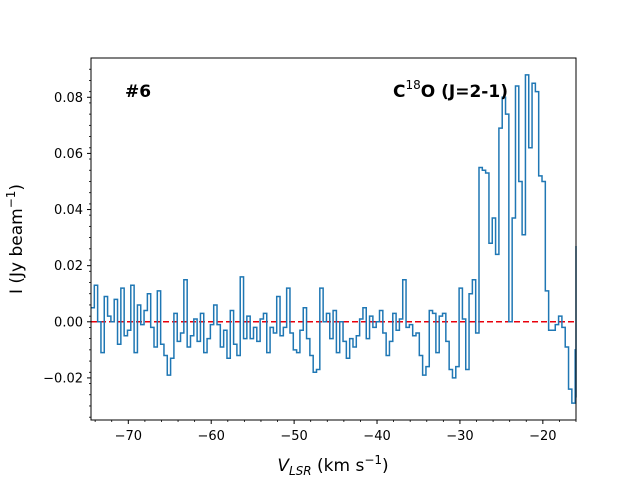 The image size is (640, 480). I want to click on source-annotation: #6, so click(138, 92).